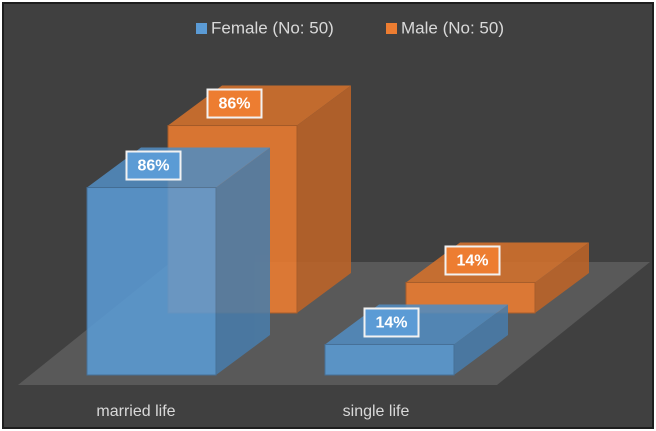 This screenshot has height=431, width=656. What do you see at coordinates (452, 27) in the screenshot?
I see `legend-label: Male (No: 50)` at bounding box center [452, 27].